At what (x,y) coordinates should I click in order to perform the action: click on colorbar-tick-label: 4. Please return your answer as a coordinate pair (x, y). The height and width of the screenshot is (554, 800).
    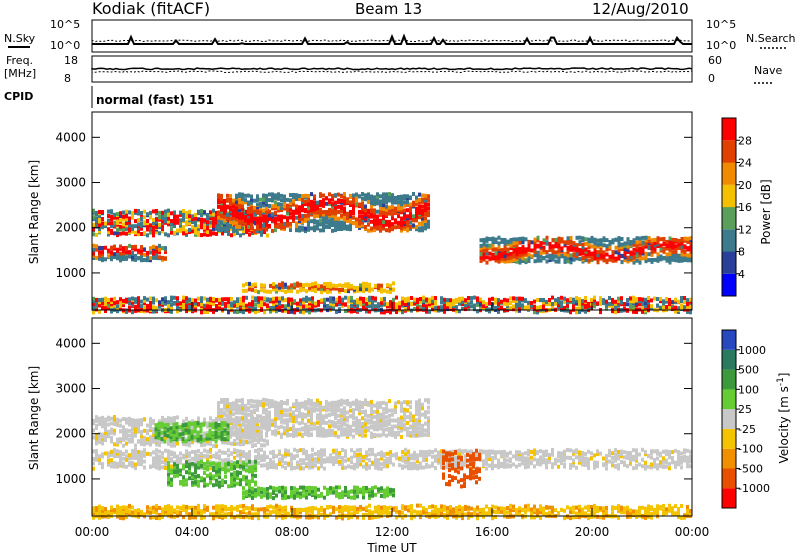
    Looking at the image, I should click on (741, 274).